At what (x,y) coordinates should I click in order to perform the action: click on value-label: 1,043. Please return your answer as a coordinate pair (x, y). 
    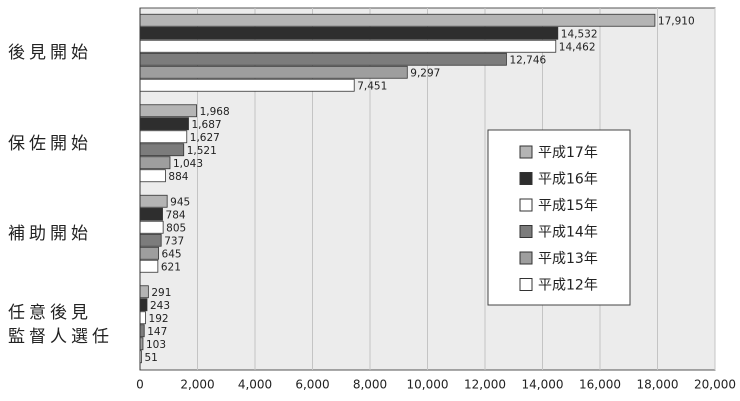
    Looking at the image, I should click on (188, 164).